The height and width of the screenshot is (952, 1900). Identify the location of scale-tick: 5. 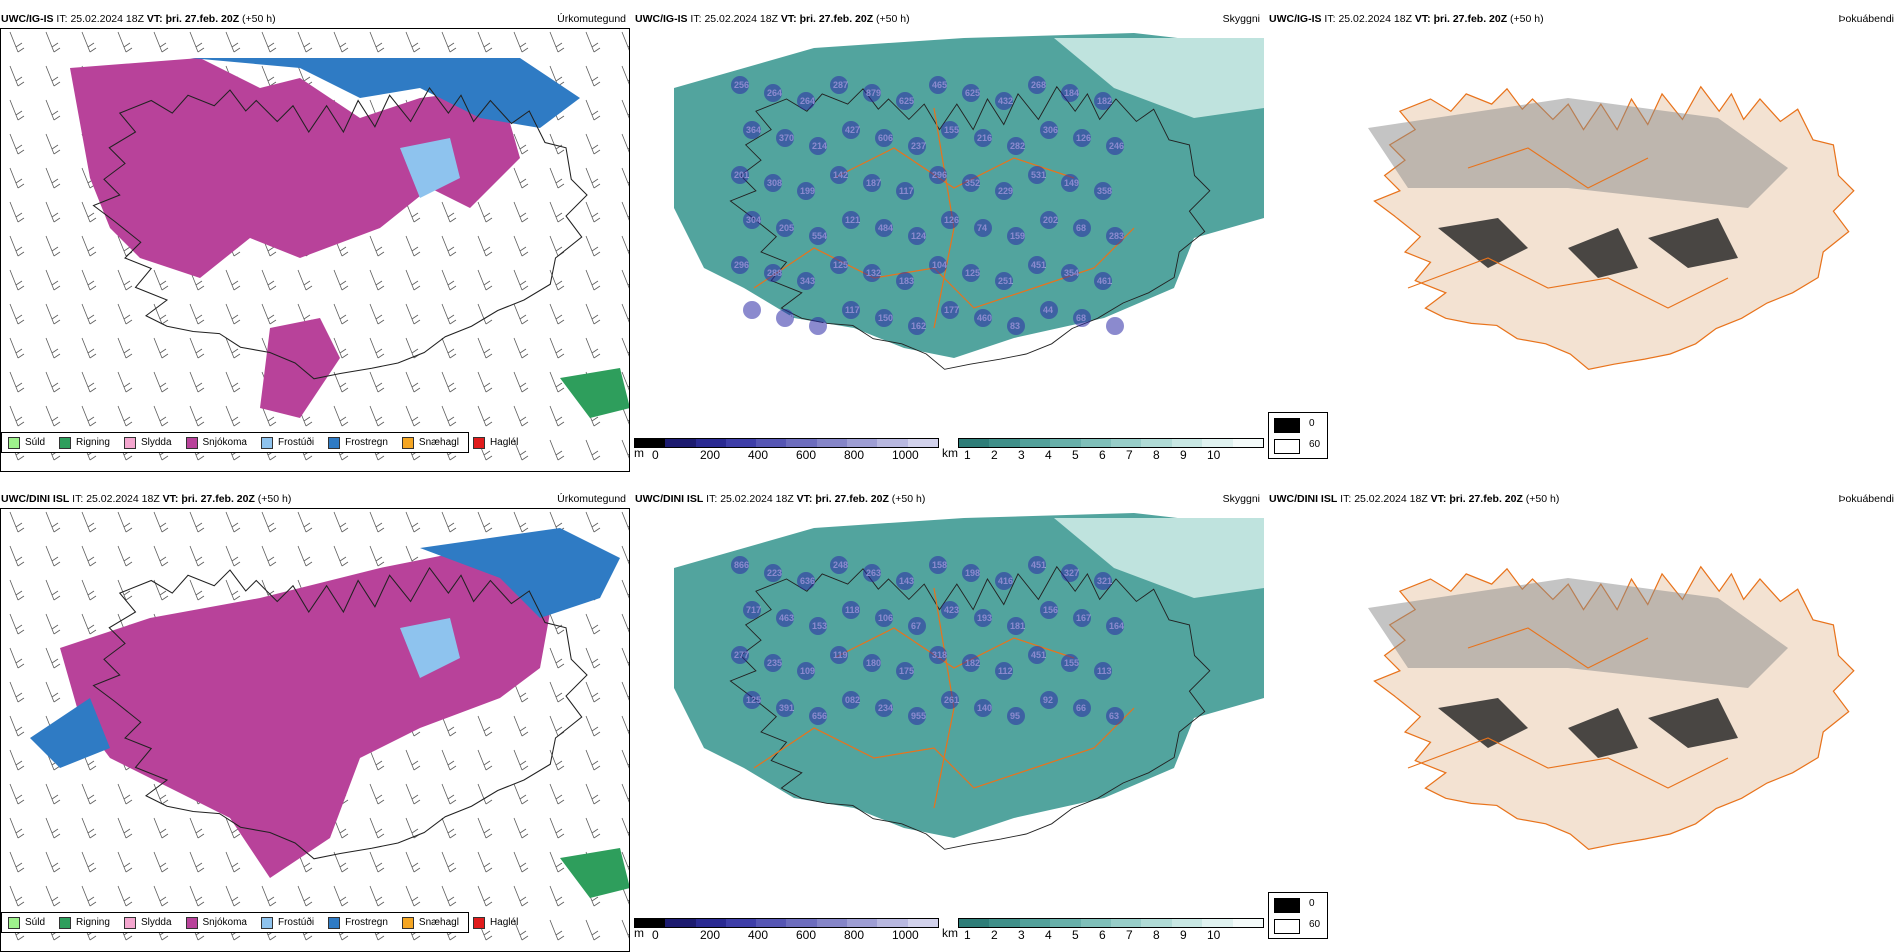
(1075, 455).